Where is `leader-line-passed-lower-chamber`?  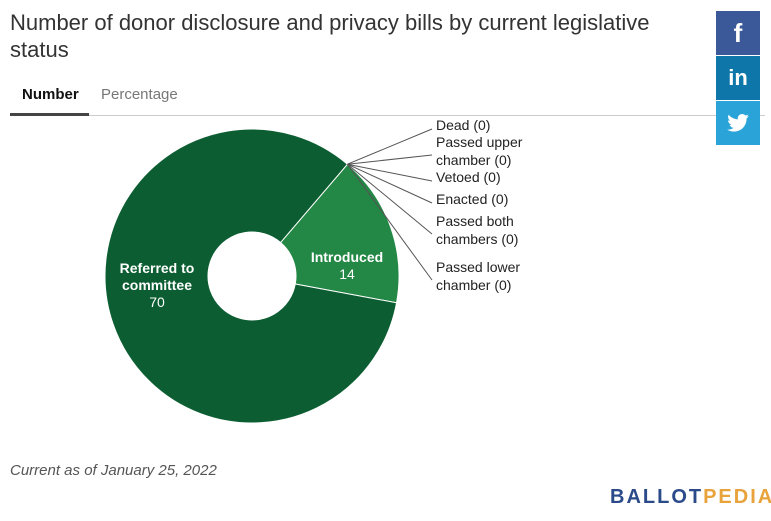 leader-line-passed-lower-chamber is located at coordinates (390, 222).